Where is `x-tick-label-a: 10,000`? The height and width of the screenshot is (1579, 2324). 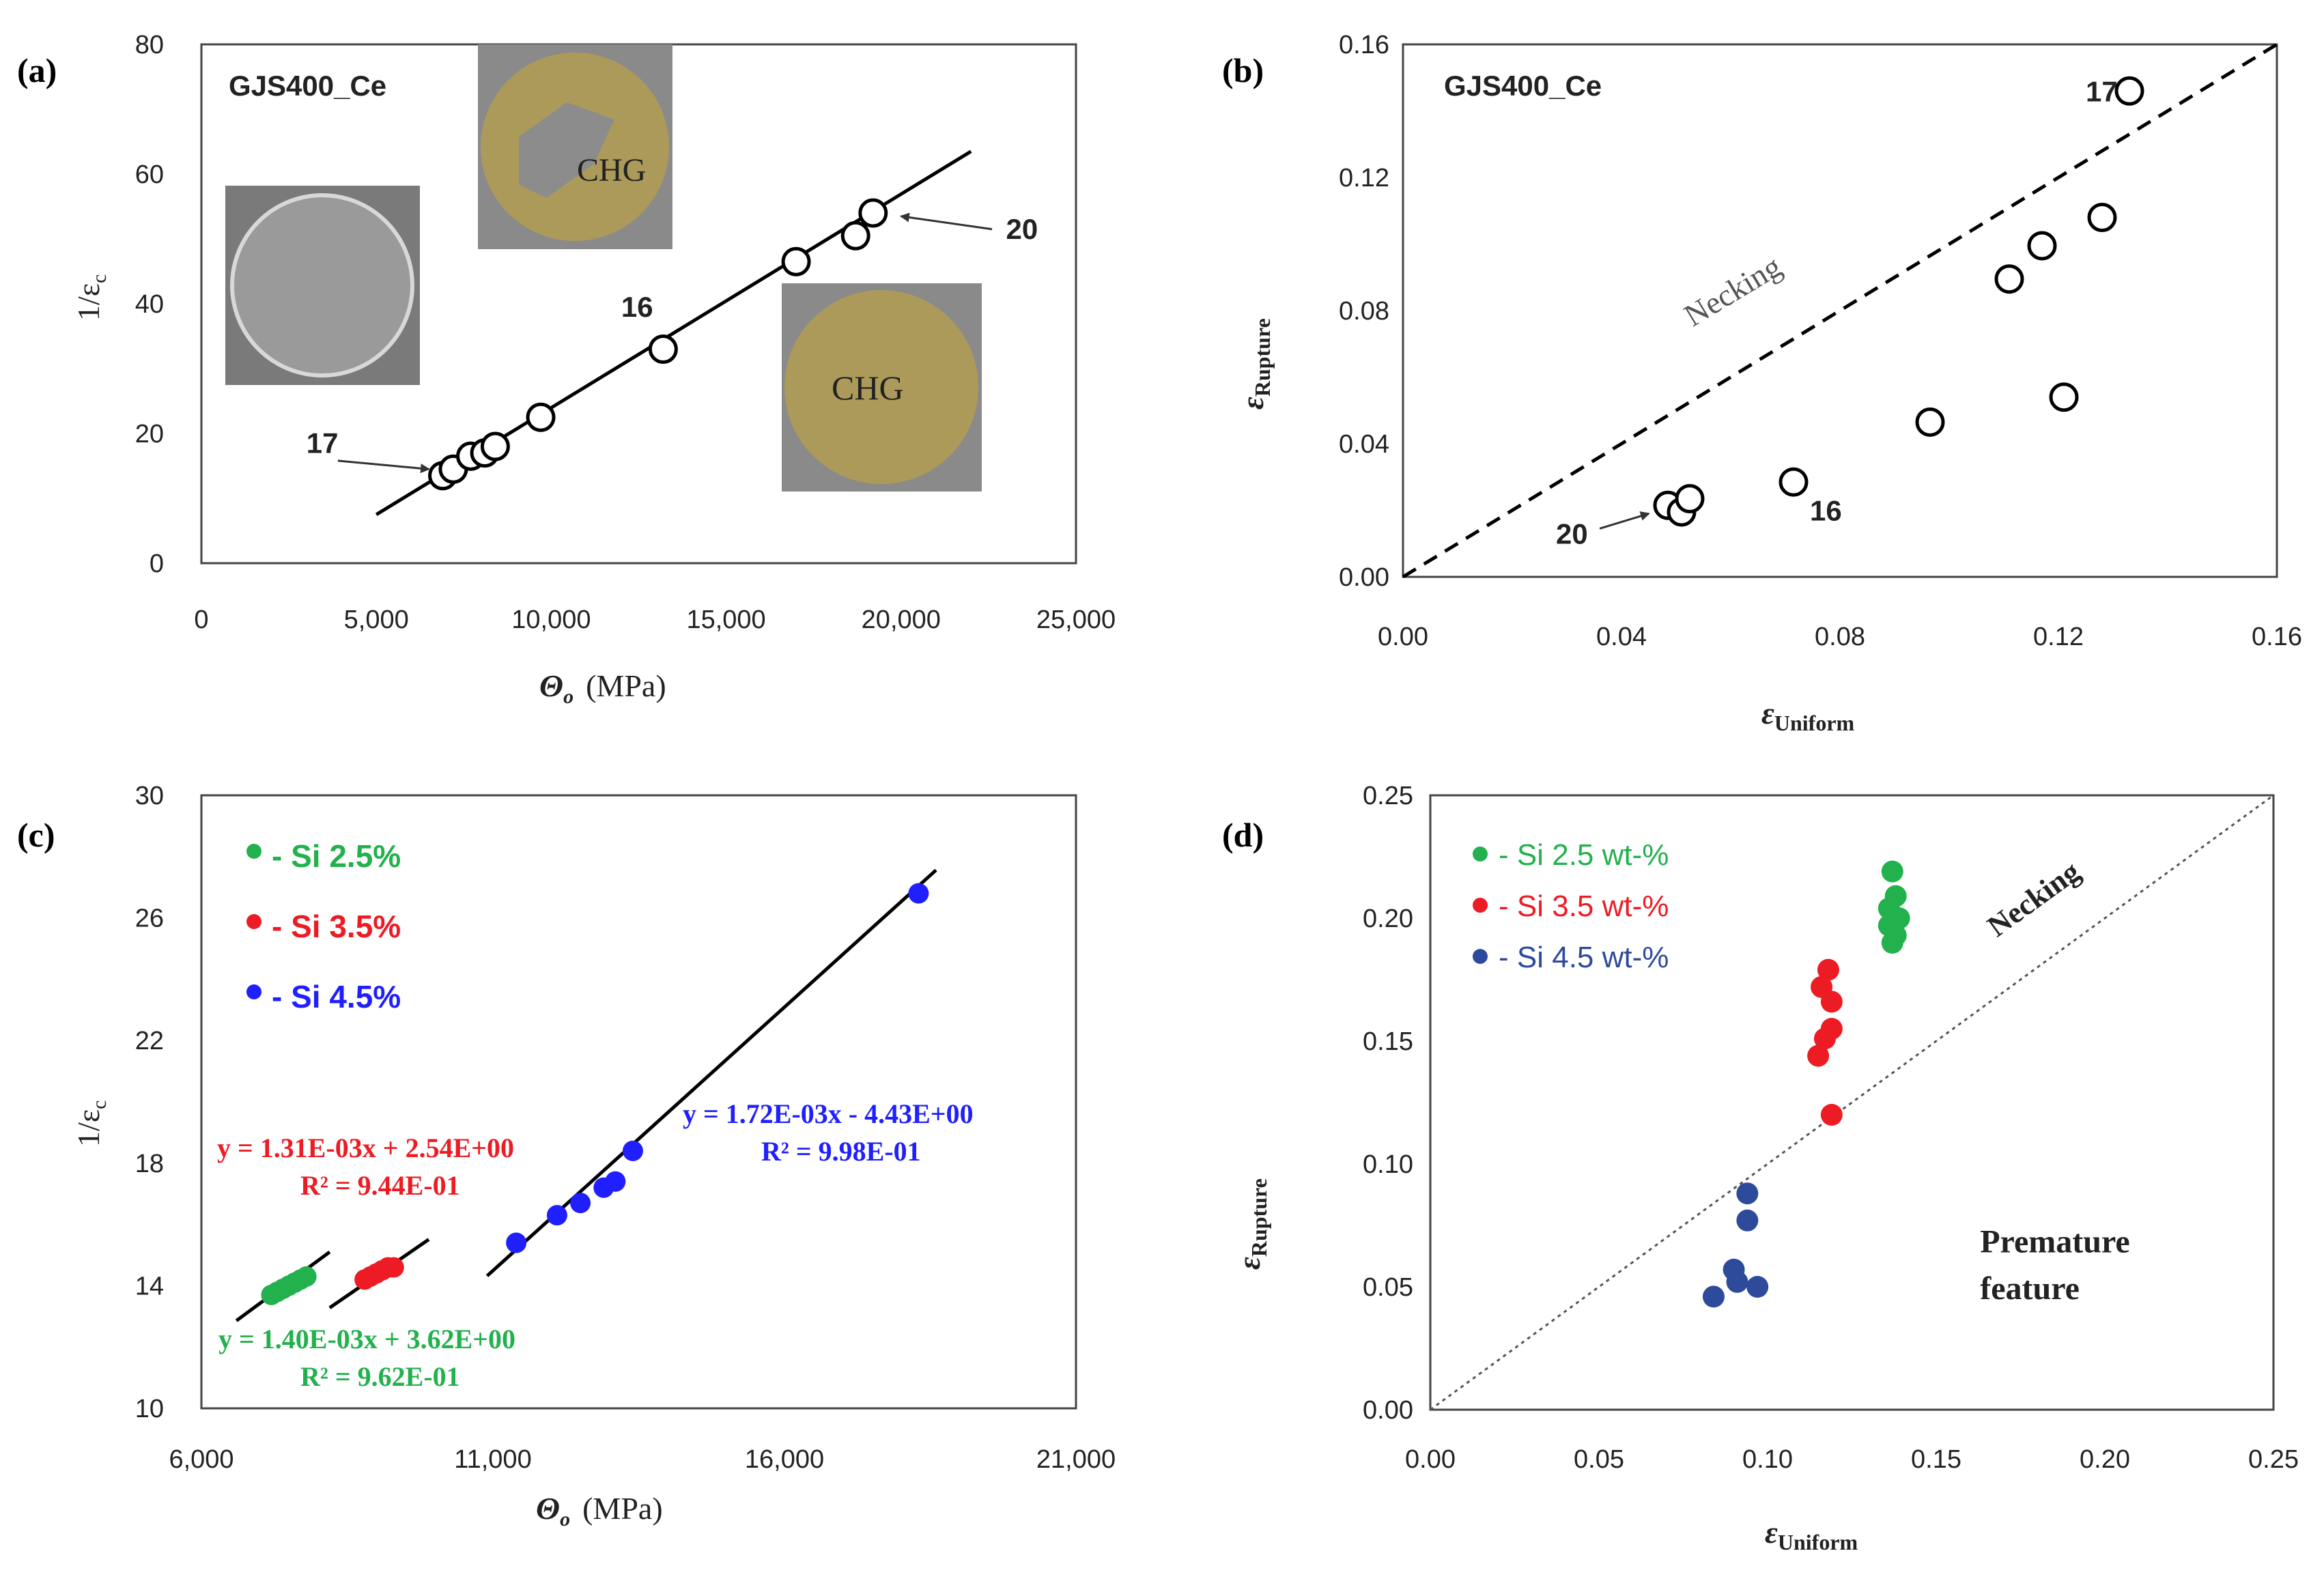 x-tick-label-a: 10,000 is located at coordinates (551, 620).